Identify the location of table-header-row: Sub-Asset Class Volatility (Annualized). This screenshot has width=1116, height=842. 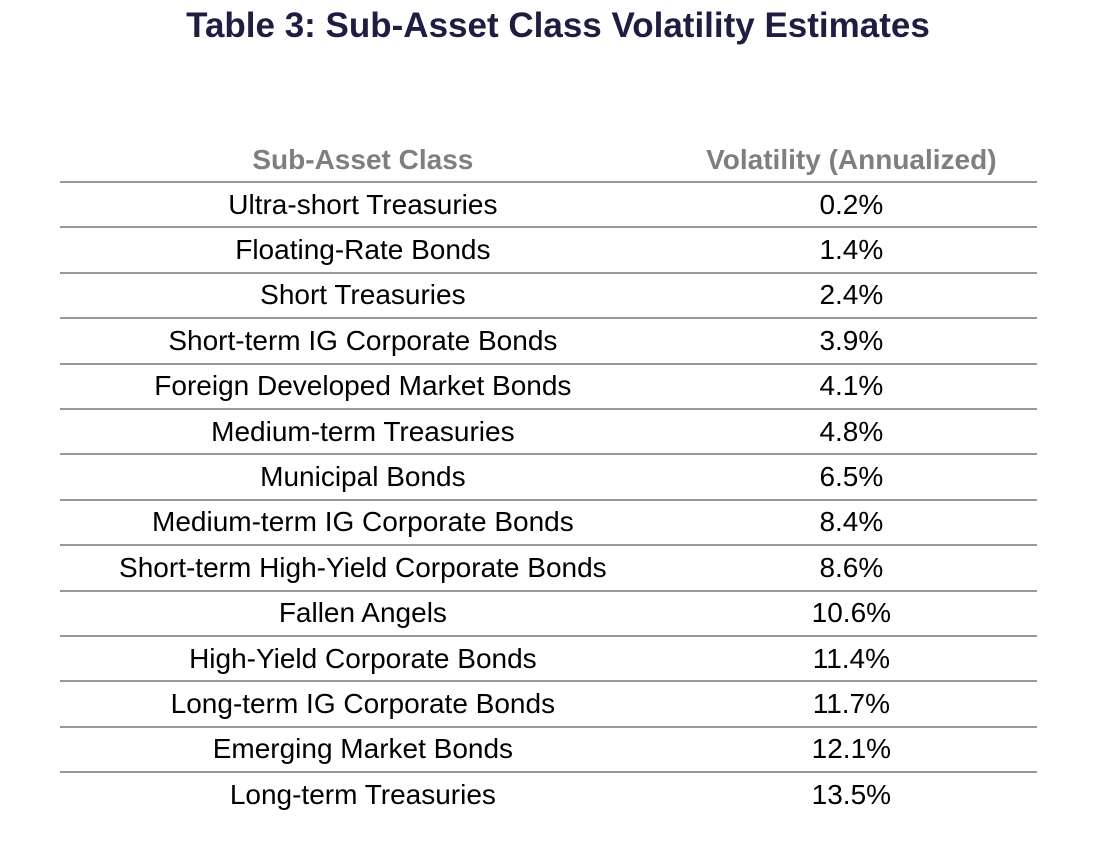
(548, 161).